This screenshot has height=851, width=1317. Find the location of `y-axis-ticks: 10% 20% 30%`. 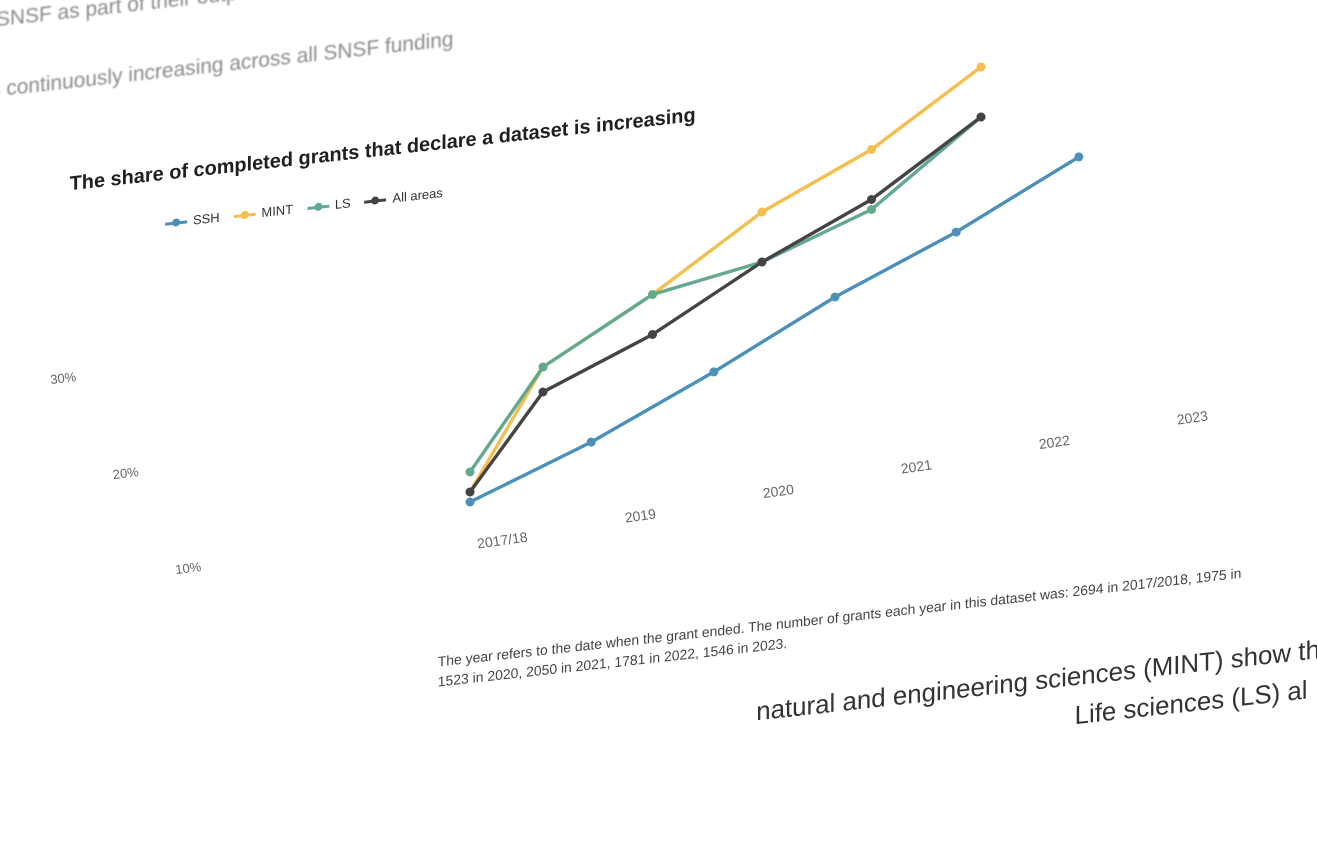

y-axis-ticks: 10% 20% 30% is located at coordinates (125, 473).